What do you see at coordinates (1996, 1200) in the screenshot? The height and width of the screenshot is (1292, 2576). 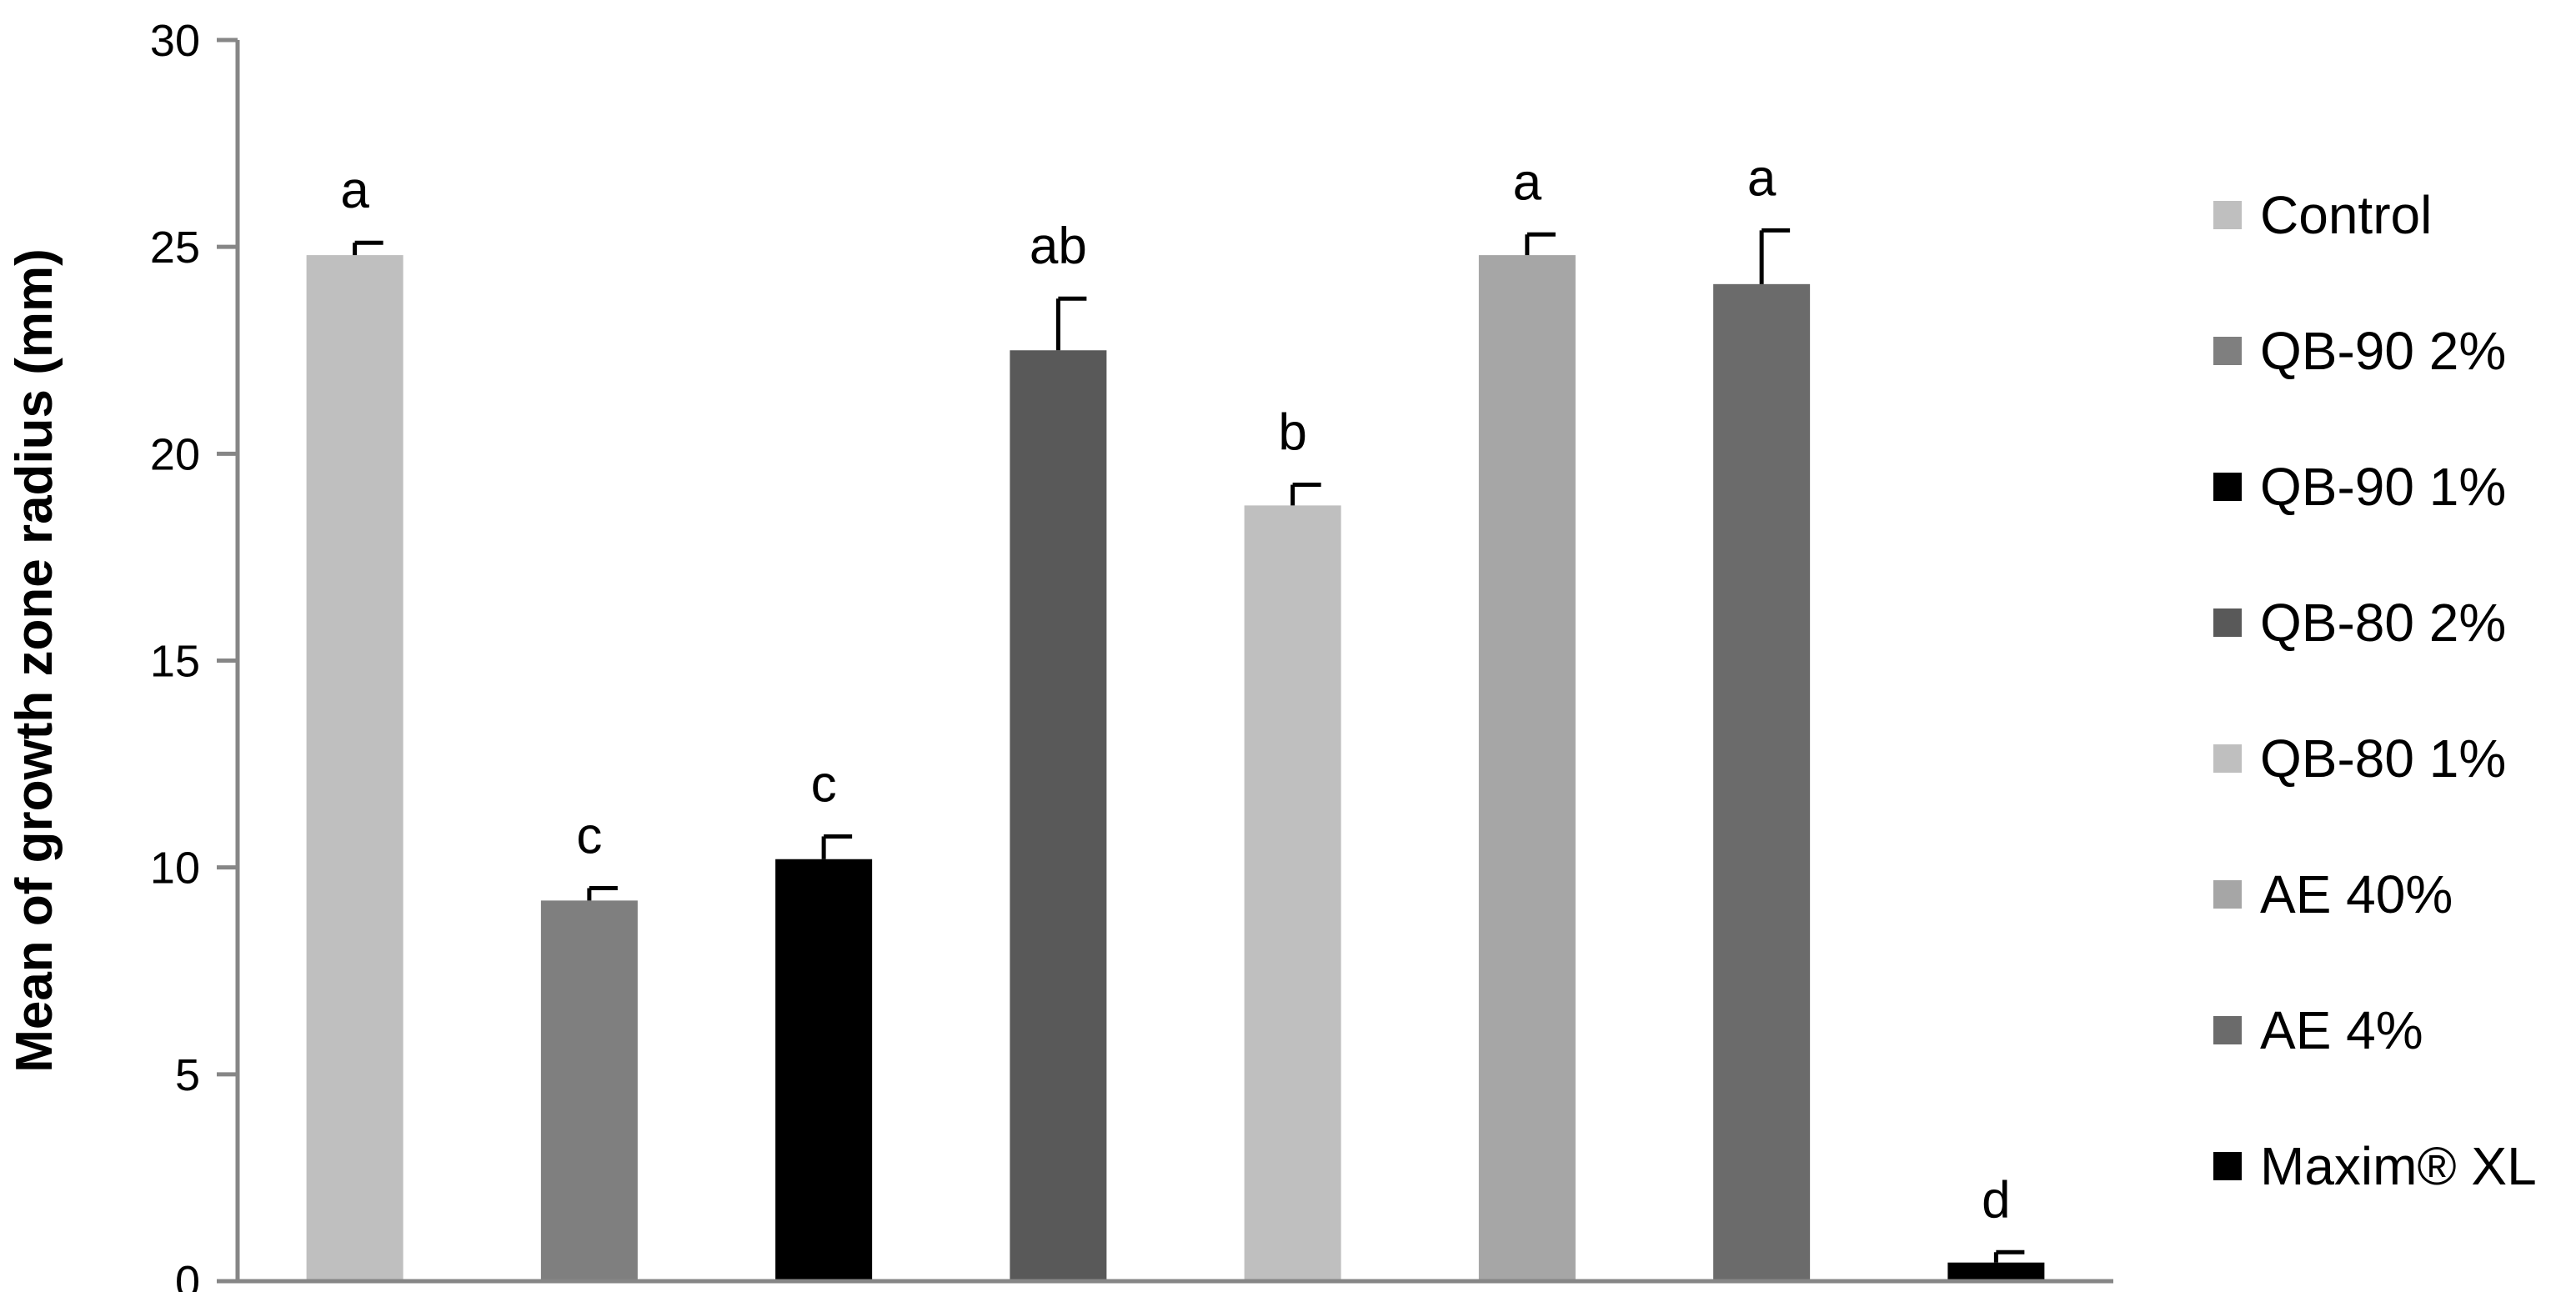 I see `significance-label: d` at bounding box center [1996, 1200].